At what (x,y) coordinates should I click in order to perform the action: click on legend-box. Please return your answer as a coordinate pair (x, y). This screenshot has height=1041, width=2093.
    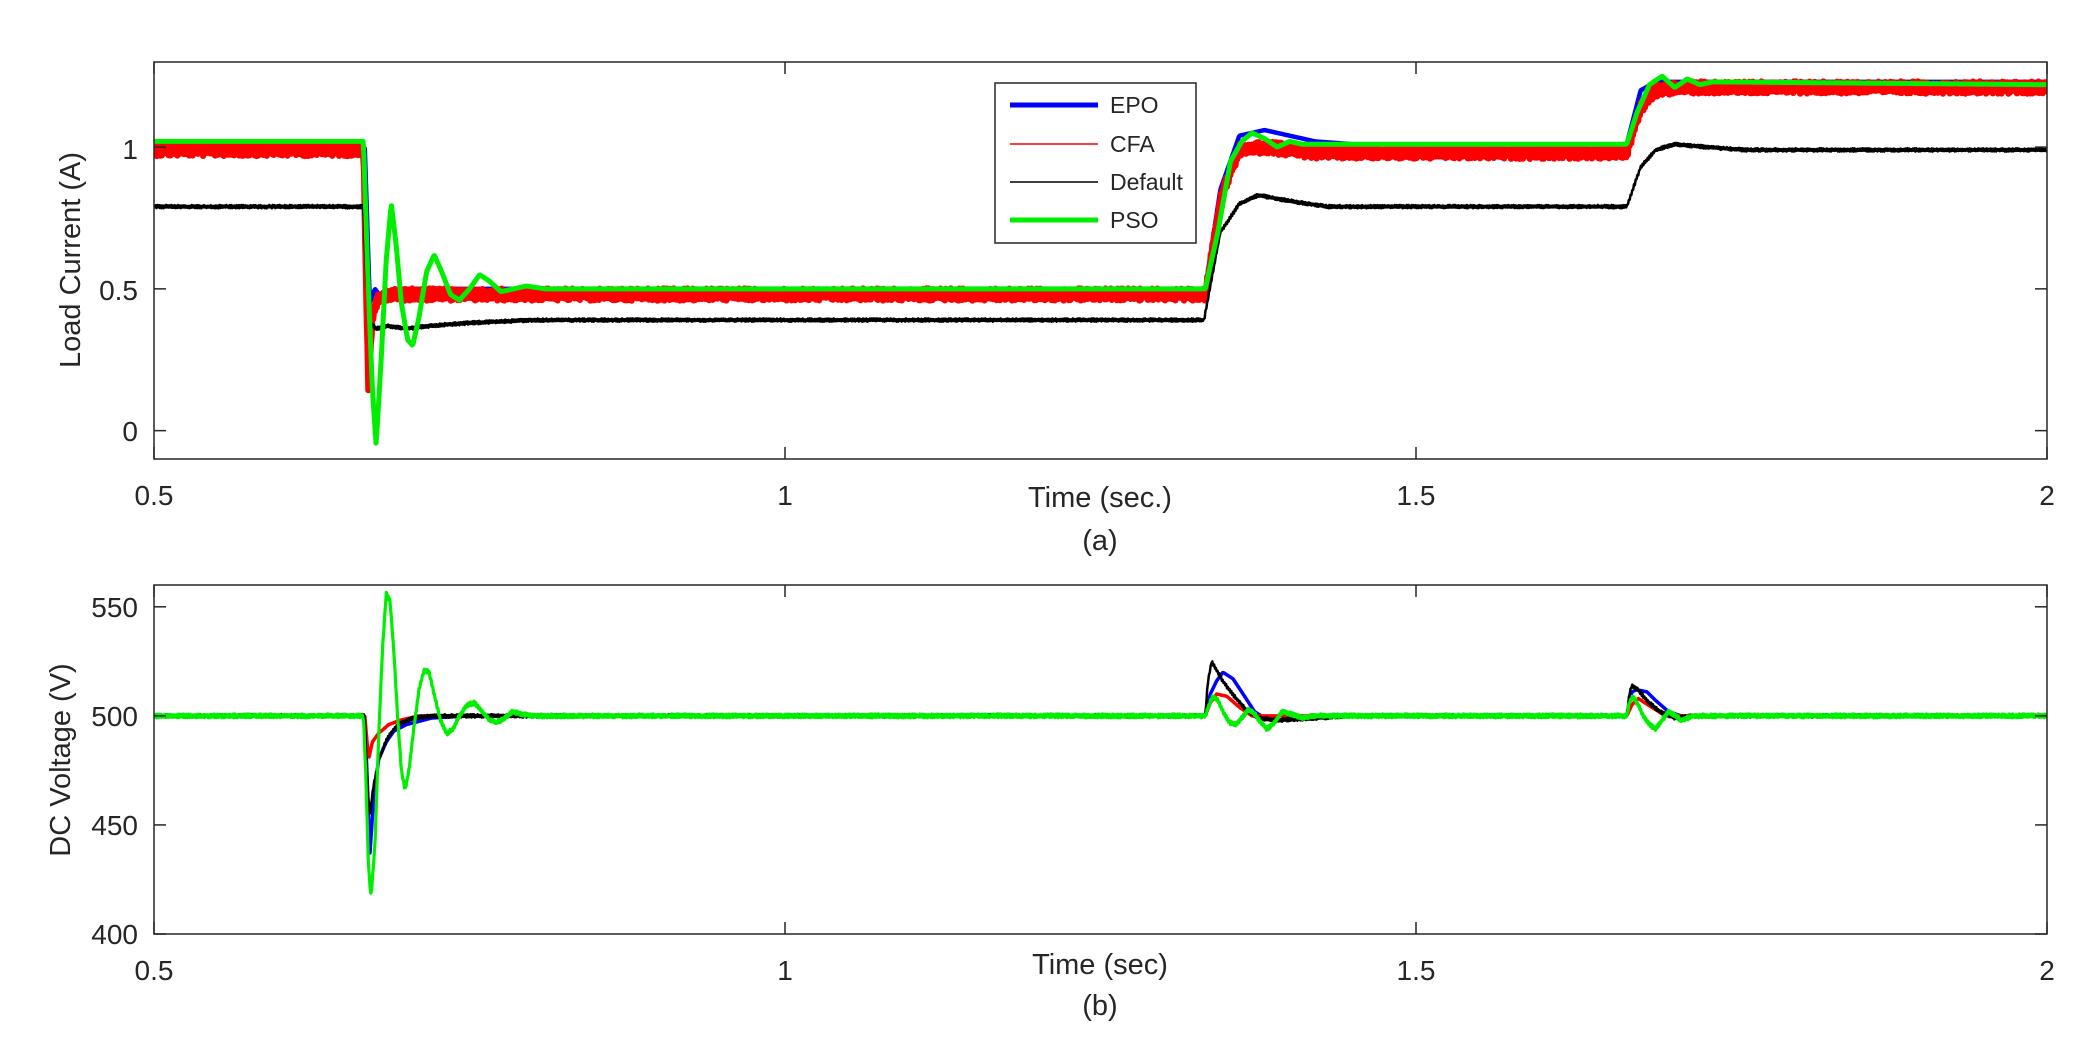
    Looking at the image, I should click on (1095, 163).